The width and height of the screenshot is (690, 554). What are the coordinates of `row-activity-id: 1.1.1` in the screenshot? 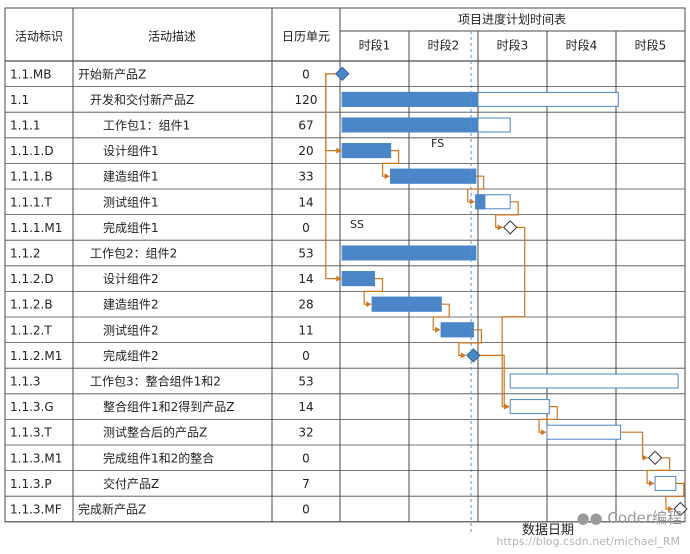 It's located at (25, 126).